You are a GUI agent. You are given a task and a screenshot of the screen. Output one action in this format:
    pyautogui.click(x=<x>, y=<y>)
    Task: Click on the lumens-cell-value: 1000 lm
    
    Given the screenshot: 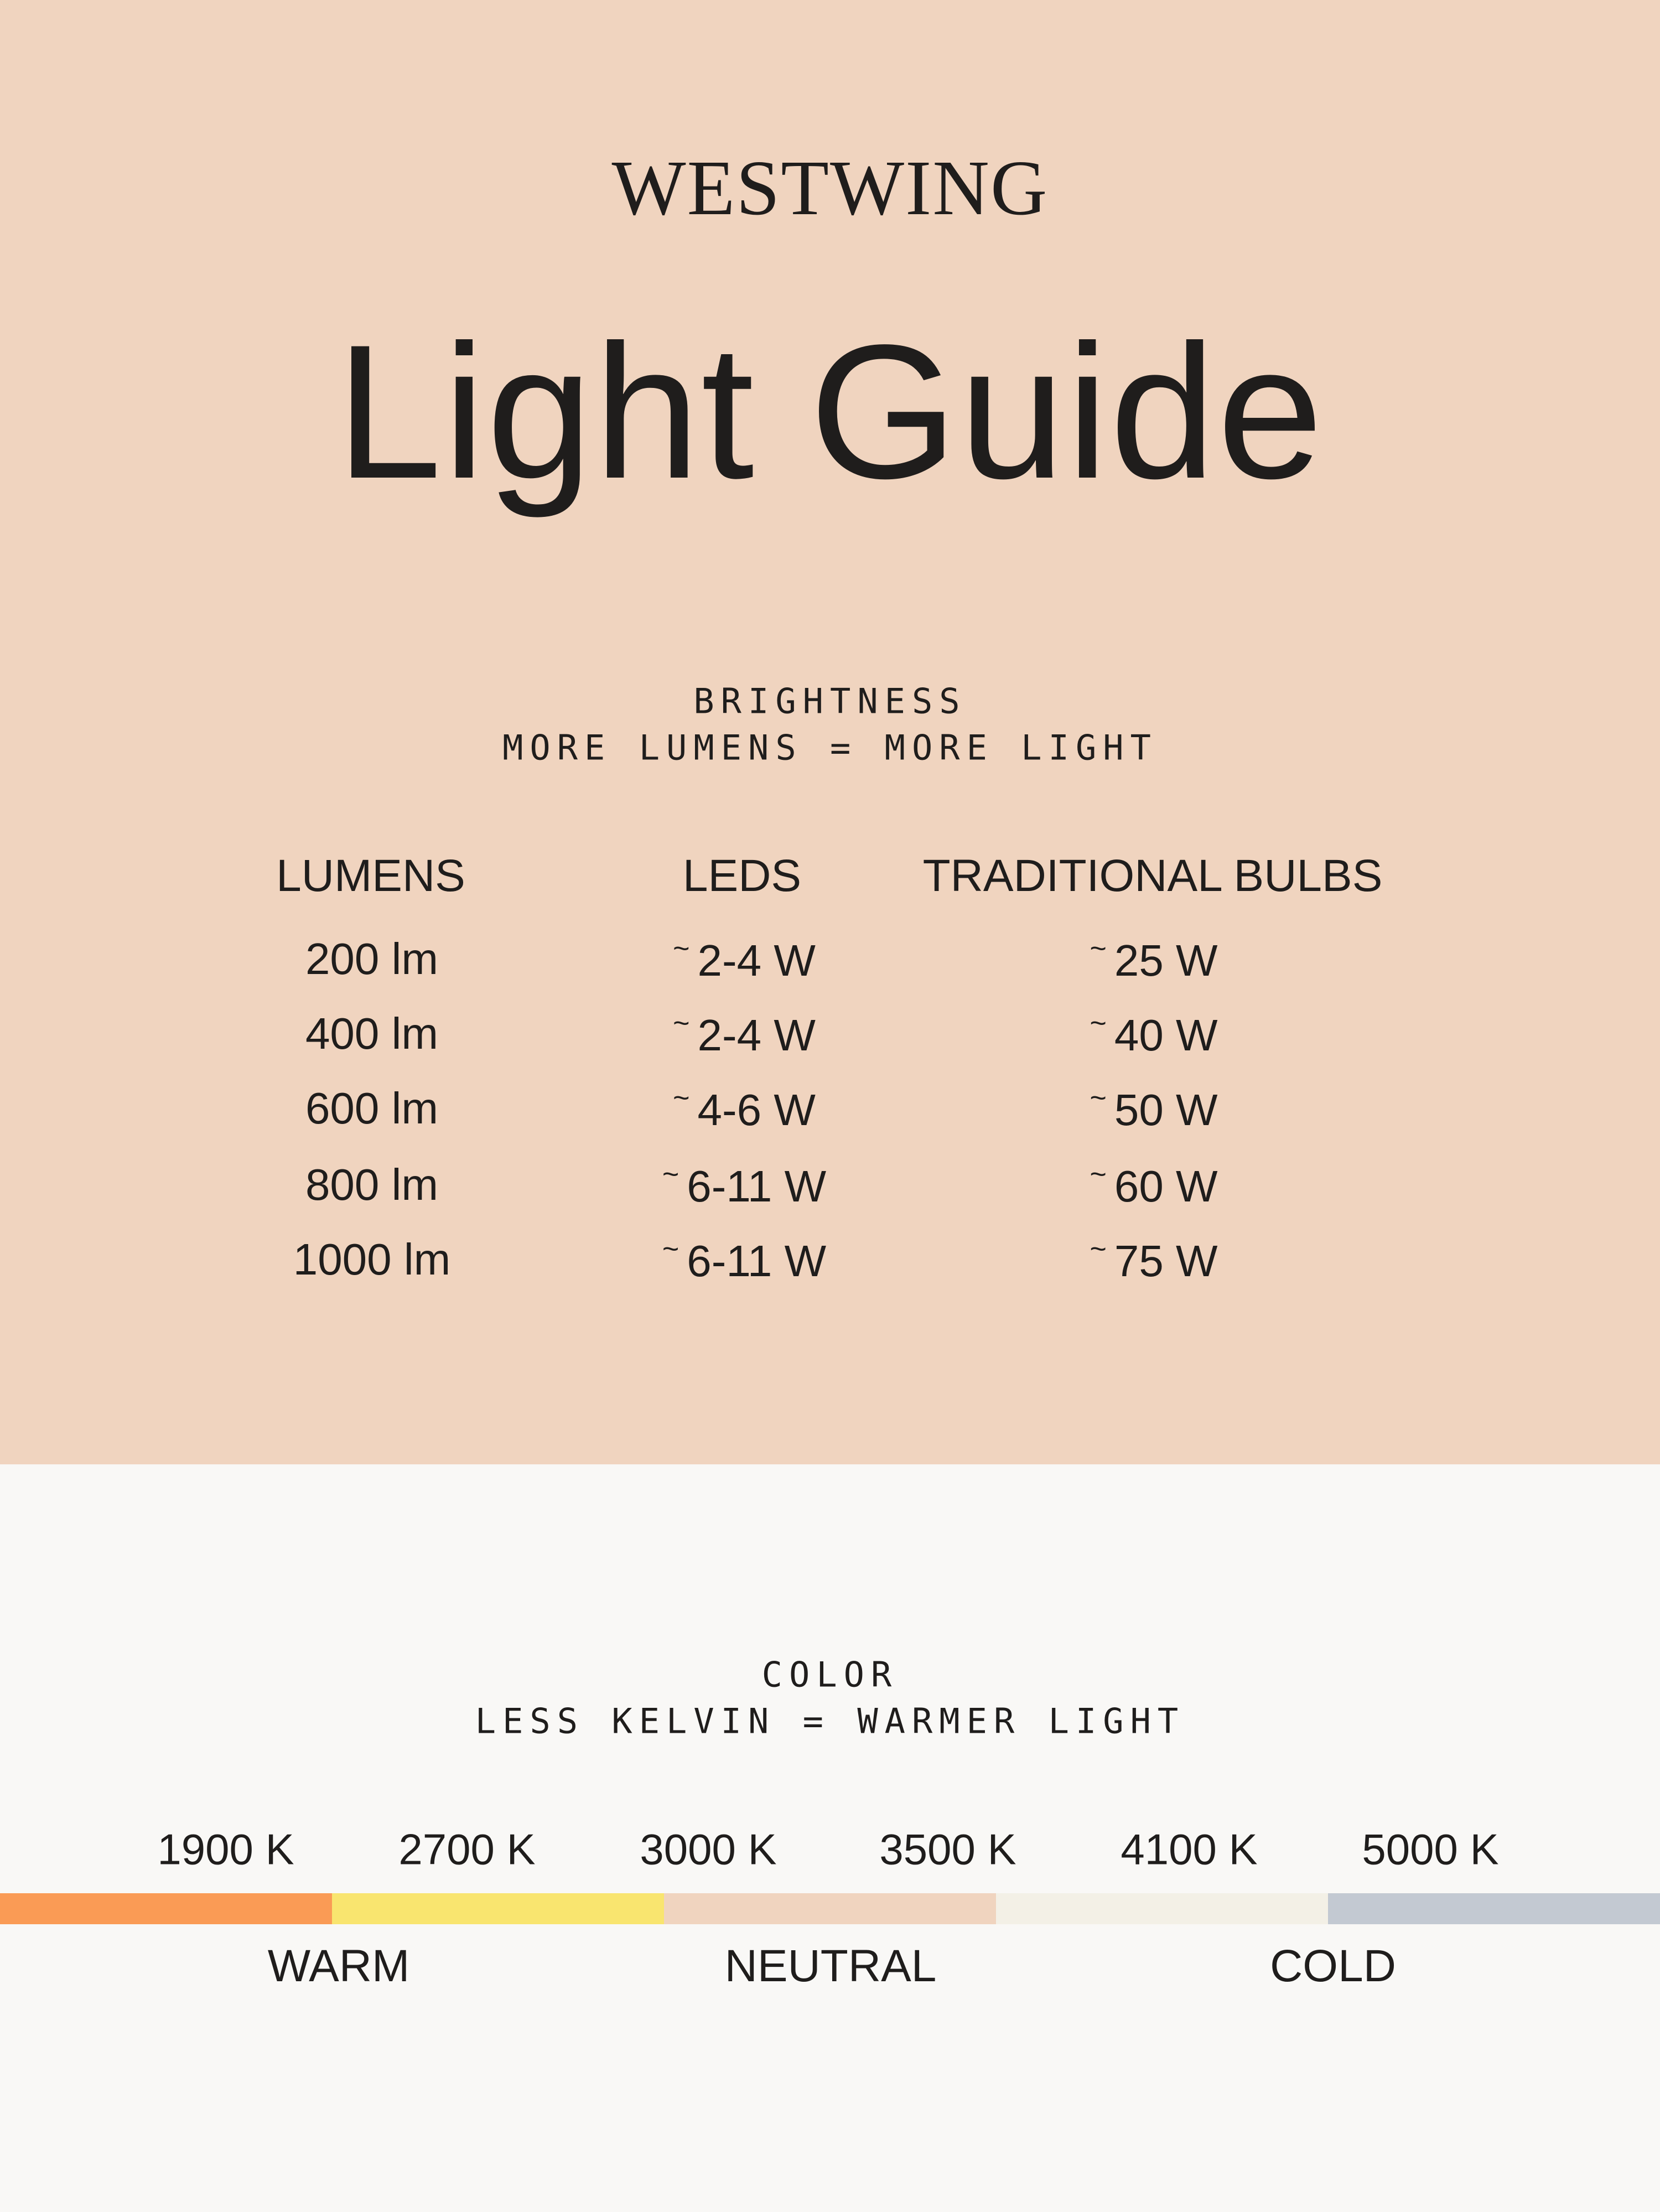 What is the action you would take?
    pyautogui.click(x=372, y=1259)
    